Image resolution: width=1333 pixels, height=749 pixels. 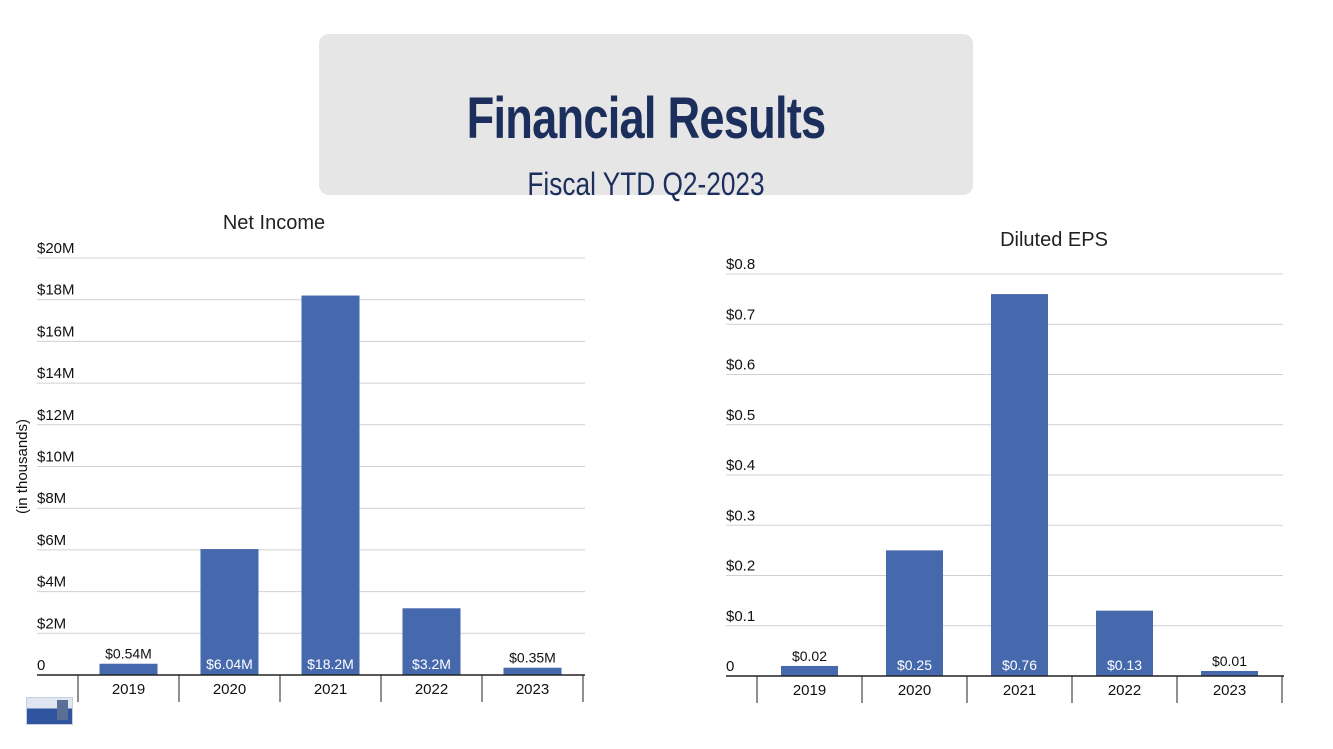 I want to click on diluted-eps-y-tick-label: $0.3, so click(x=740, y=515).